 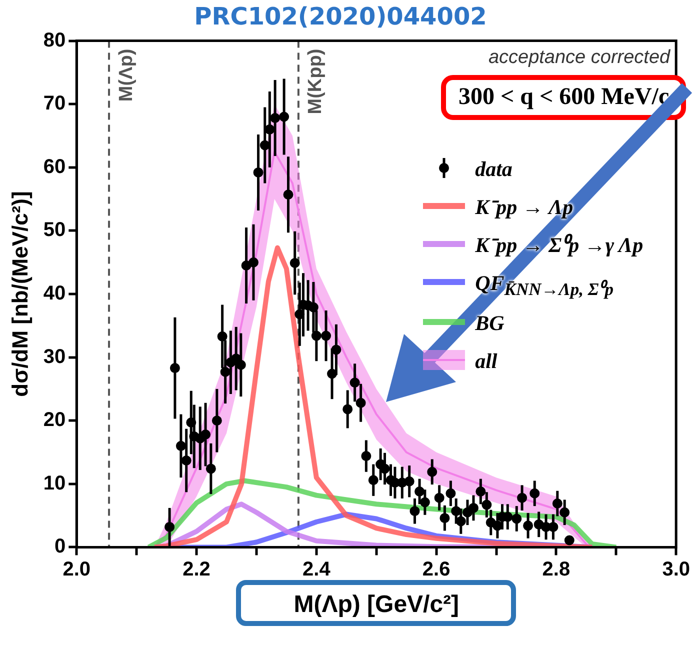 I want to click on x-tick-label: 2.6, so click(x=436, y=569).